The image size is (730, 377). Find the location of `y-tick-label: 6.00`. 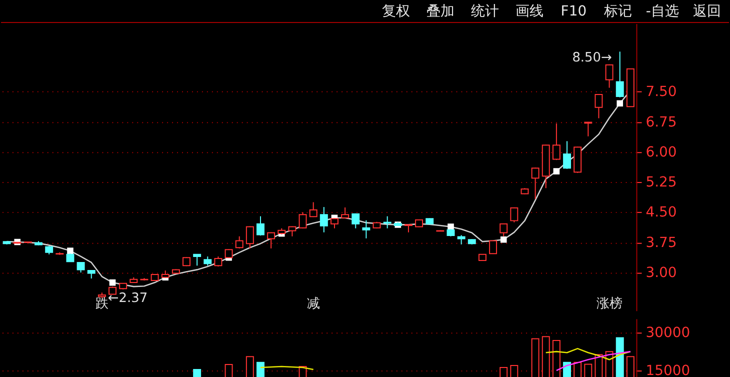

y-tick-label: 6.00 is located at coordinates (661, 152).